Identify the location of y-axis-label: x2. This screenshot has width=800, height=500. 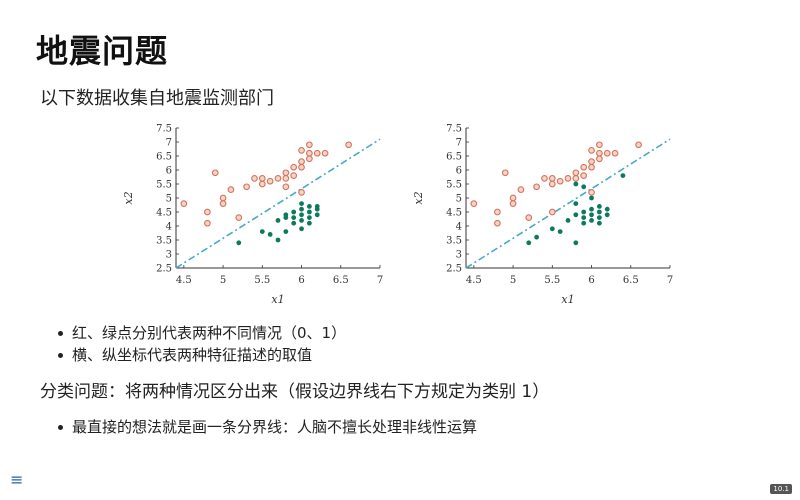
(418, 197).